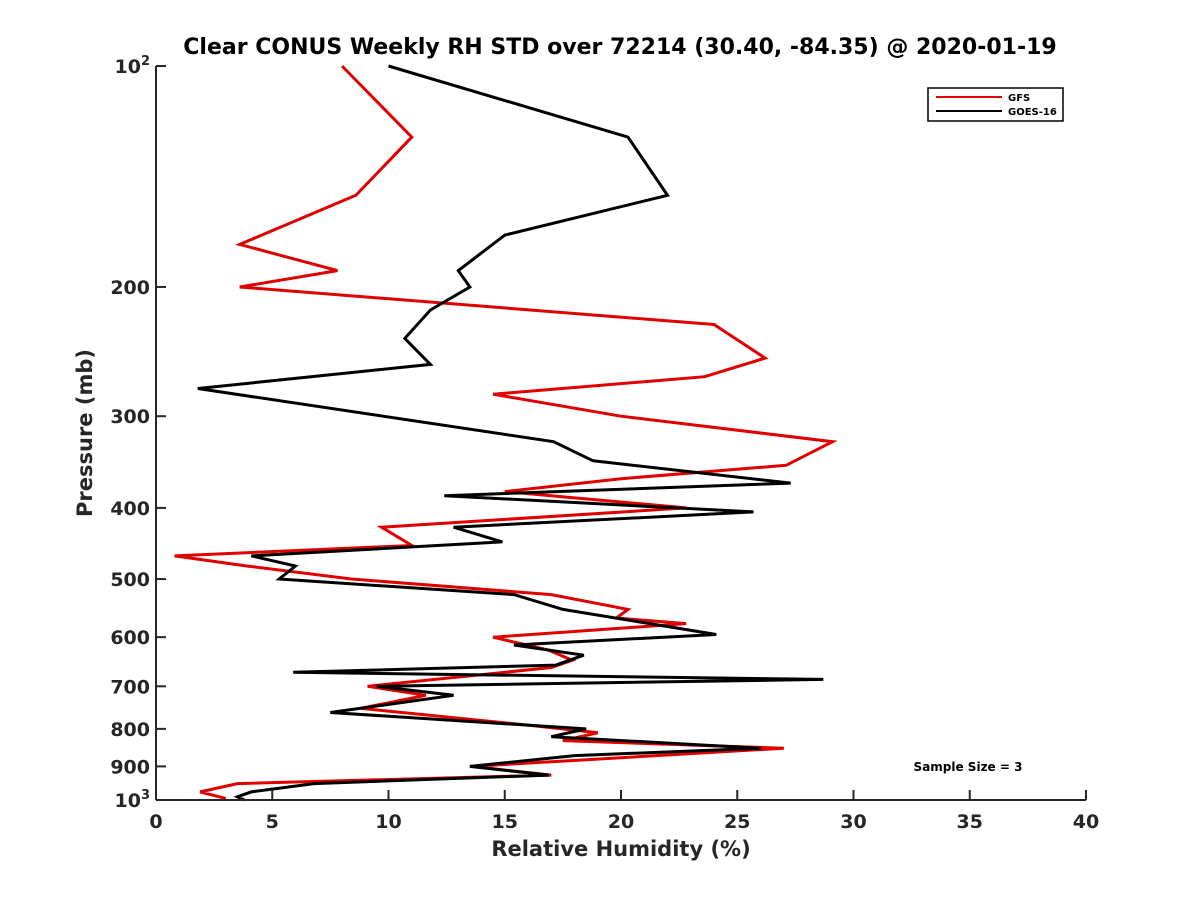  I want to click on x-tick-label: 20, so click(621, 822).